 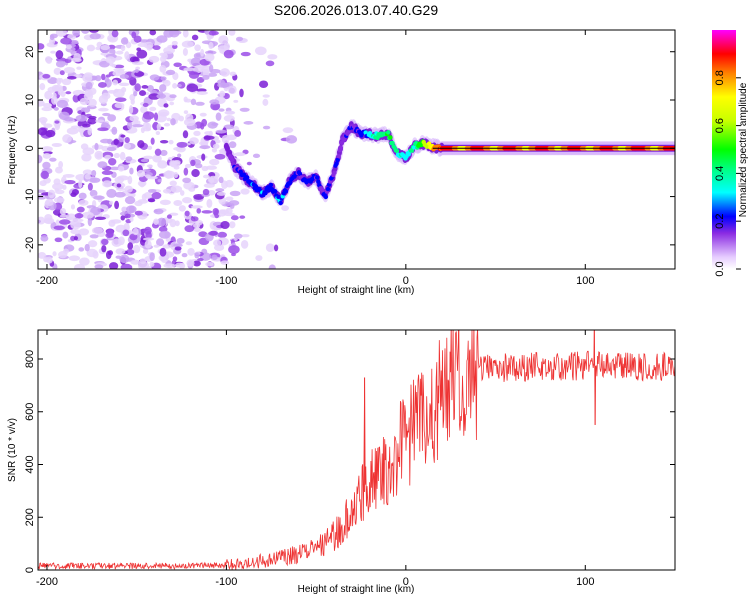 I want to click on snr-xlabel: Height of straight line (km), so click(x=356, y=589).